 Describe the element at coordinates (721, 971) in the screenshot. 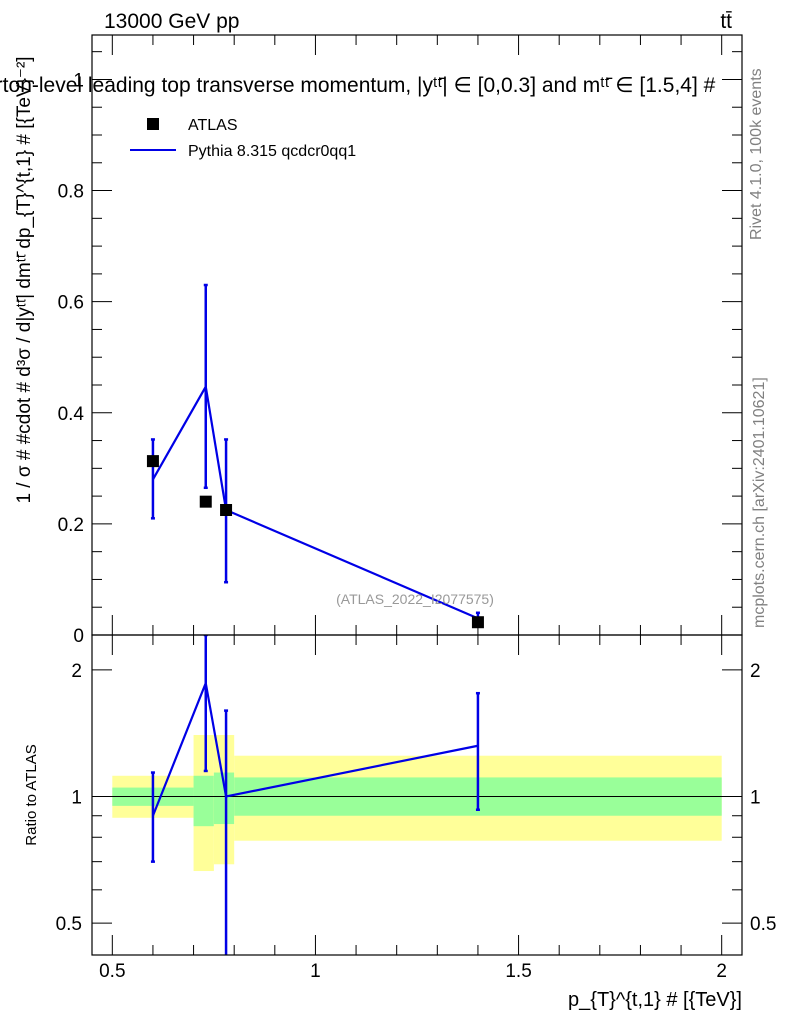

I see `x-tick-label: 2` at that location.